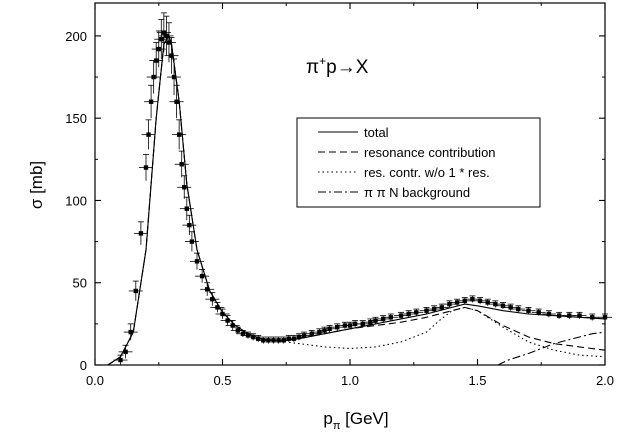 The width and height of the screenshot is (617, 436). Describe the element at coordinates (477, 380) in the screenshot. I see `x-tick-label: 1.5` at that location.